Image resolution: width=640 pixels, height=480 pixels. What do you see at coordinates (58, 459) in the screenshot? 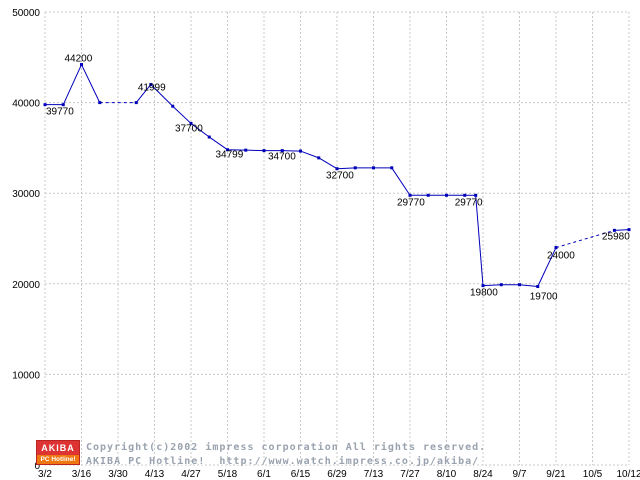
I see `pc-hotline-logo-text: PC Hotline!` at bounding box center [58, 459].